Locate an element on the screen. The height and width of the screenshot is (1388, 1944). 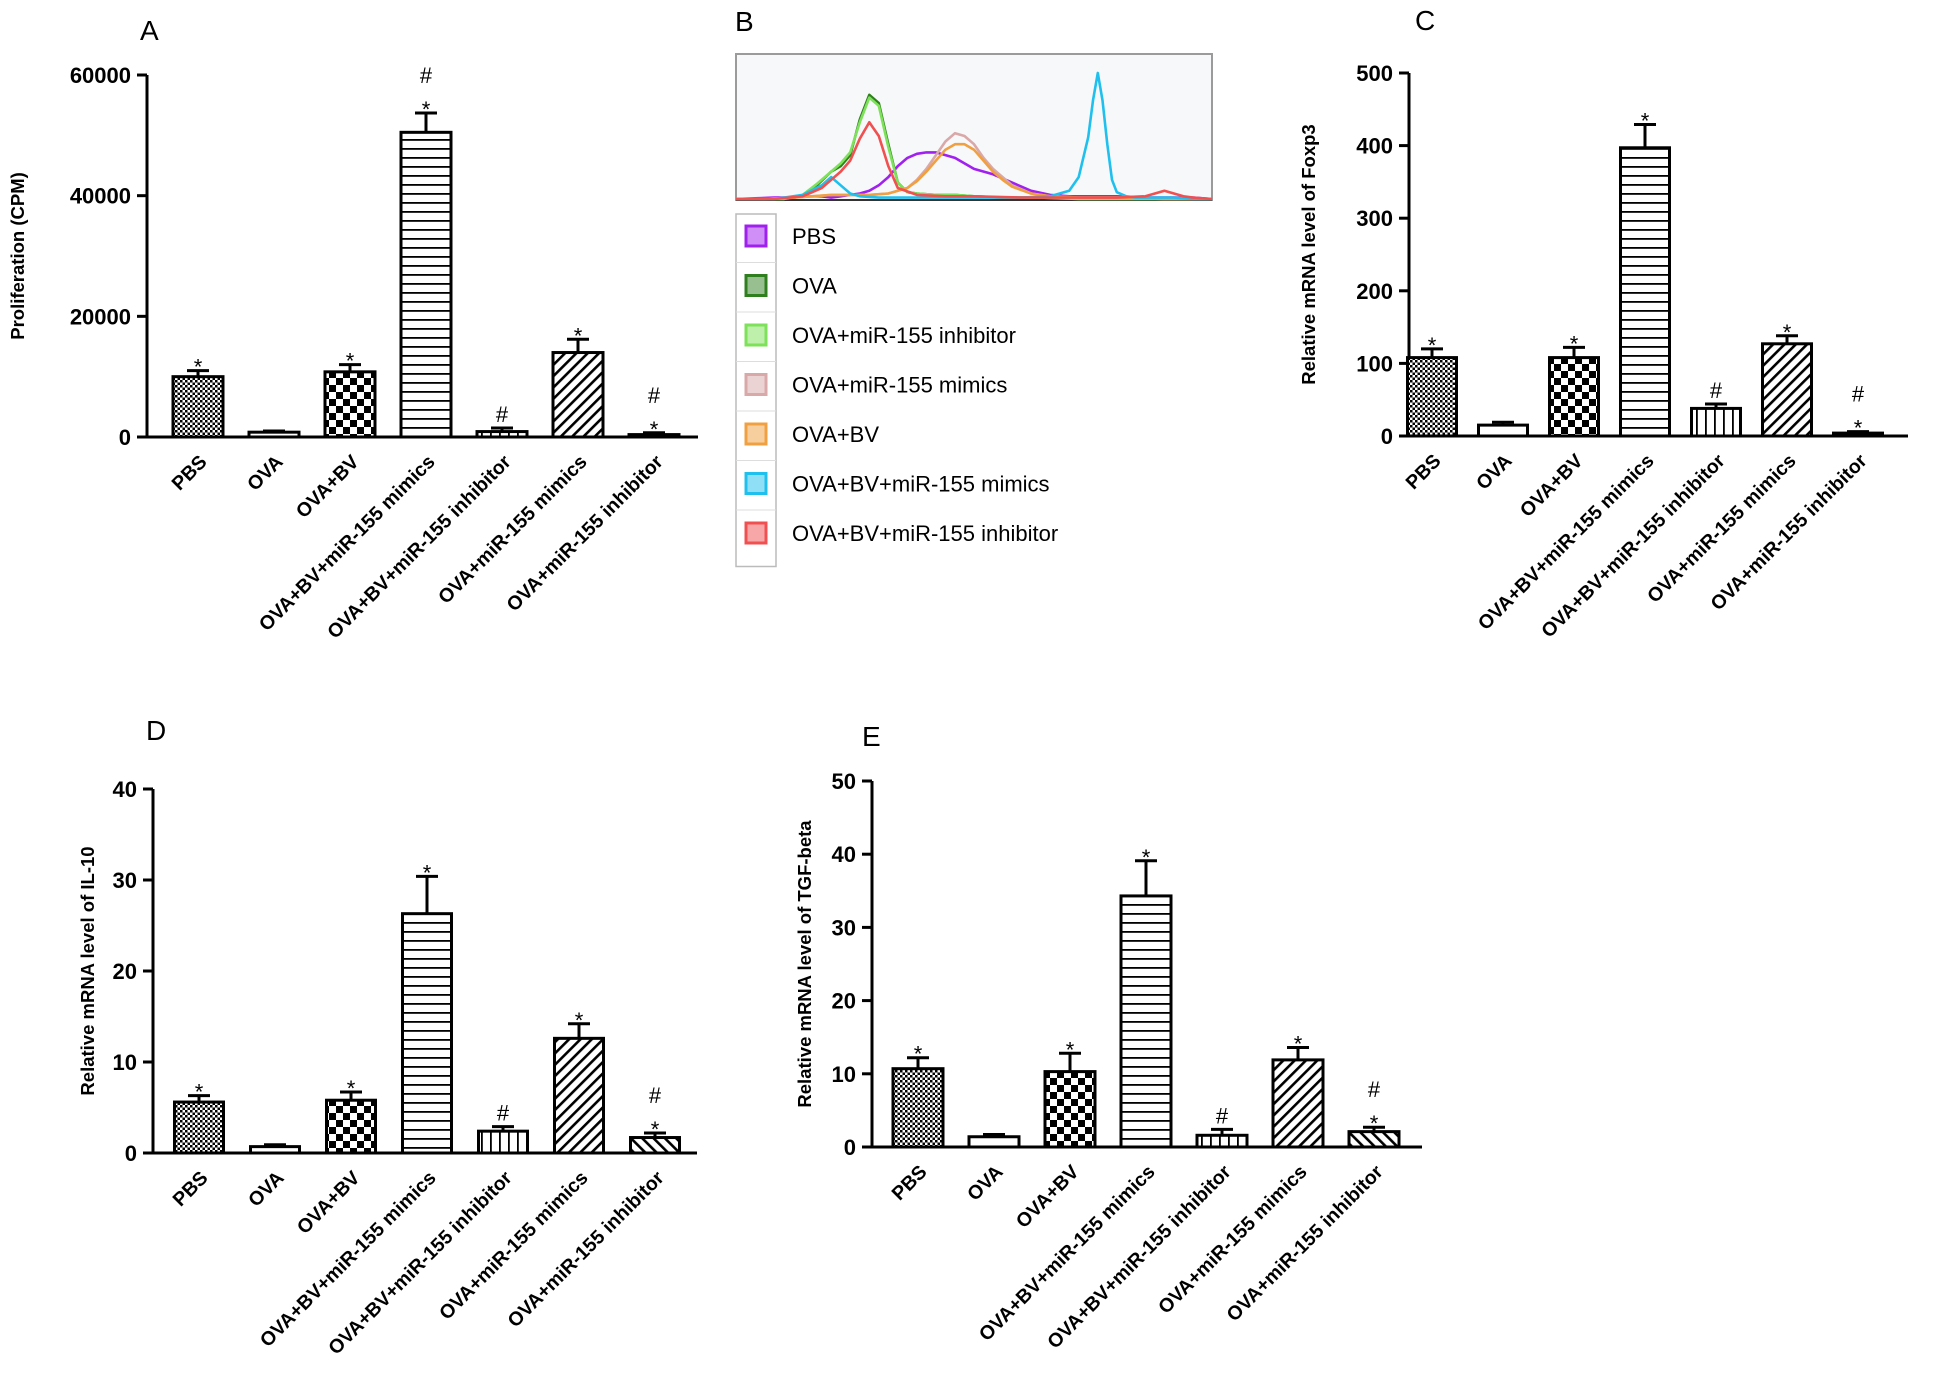
y-tick-label: 400 is located at coordinates (1374, 146).